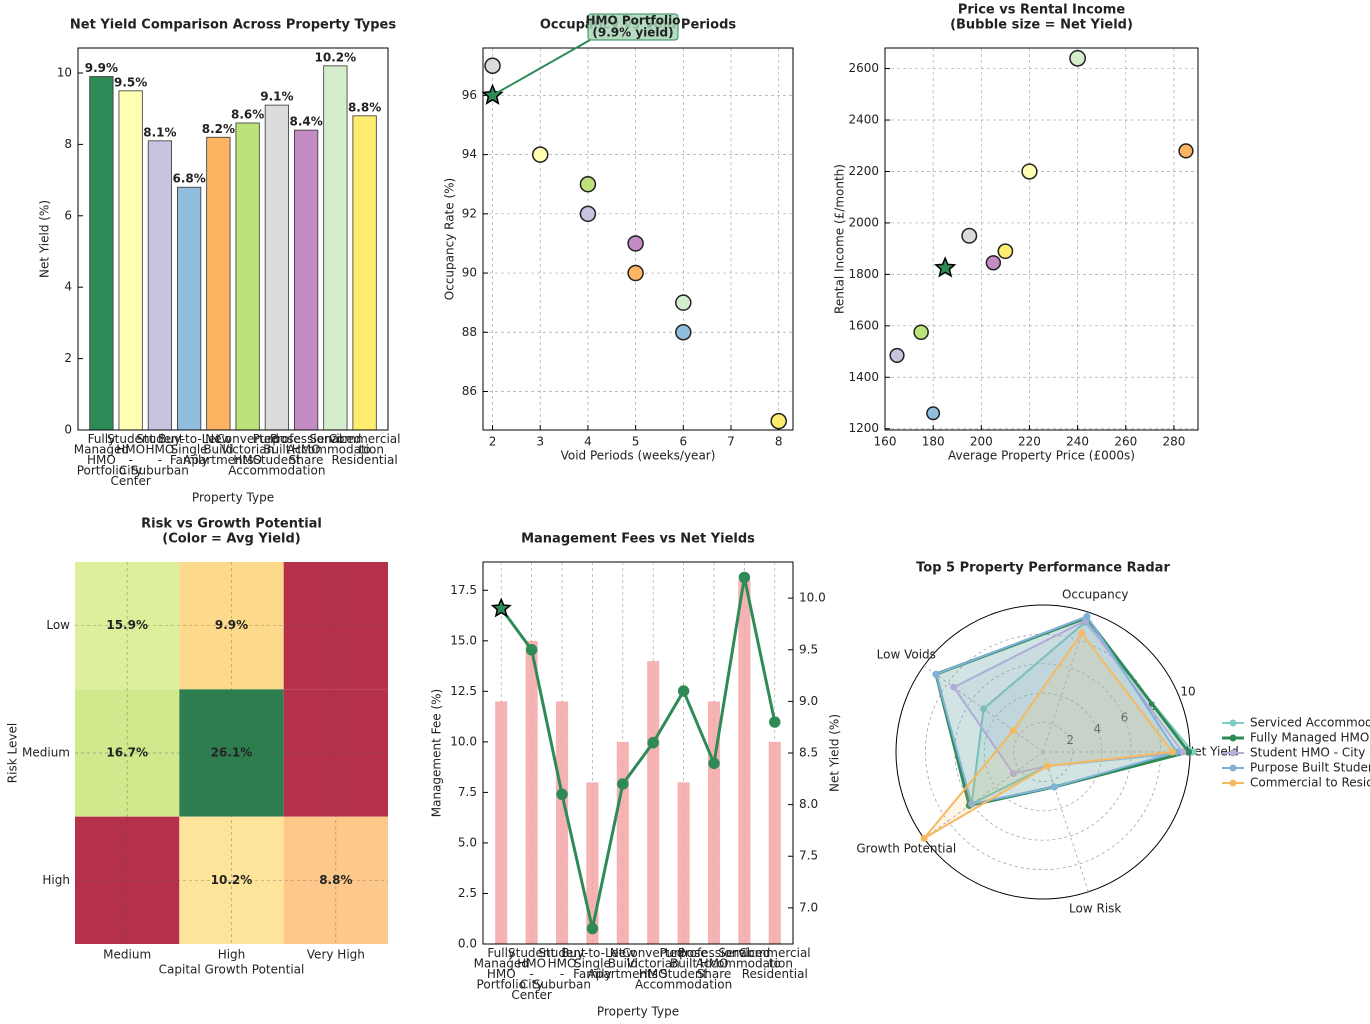 Image resolution: width=1370 pixels, height=1024 pixels. Describe the element at coordinates (863, 171) in the screenshot. I see `y-tick-label: 2200` at that location.